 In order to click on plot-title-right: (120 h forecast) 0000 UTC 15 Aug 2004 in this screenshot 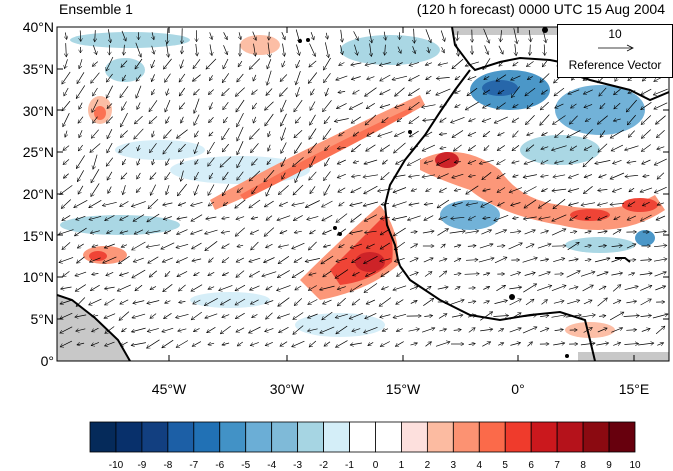, I will do `click(540, 9)`.